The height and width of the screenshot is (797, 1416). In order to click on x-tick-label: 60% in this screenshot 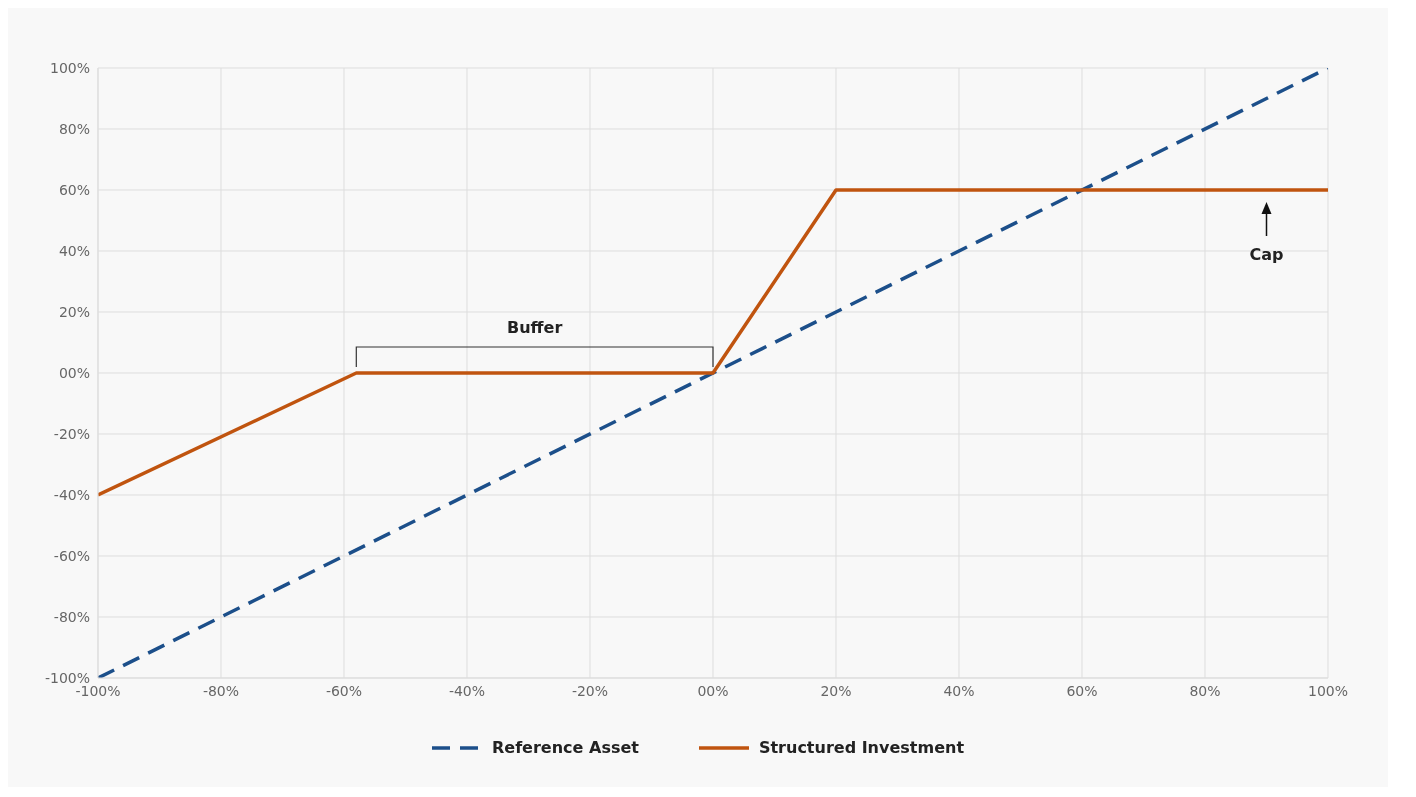, I will do `click(1082, 690)`.